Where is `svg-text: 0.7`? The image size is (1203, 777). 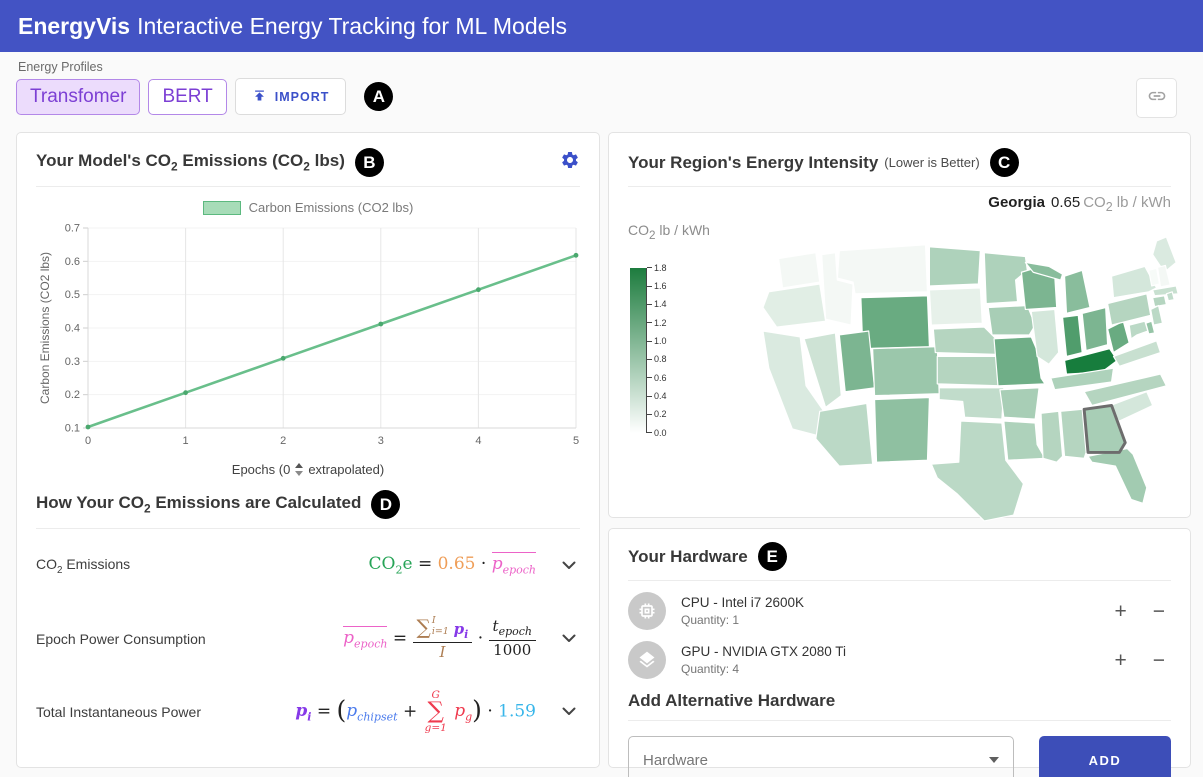
svg-text: 0.7 is located at coordinates (72, 229).